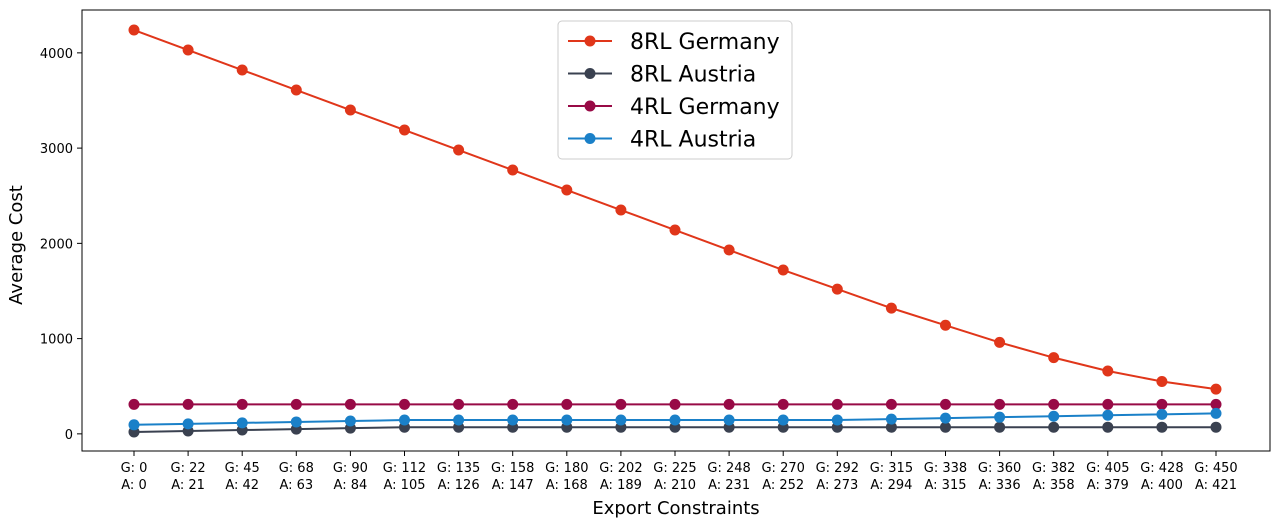 Image resolution: width=1275 pixels, height=519 pixels. I want to click on x-tick-label-line: A: 421, so click(1216, 485).